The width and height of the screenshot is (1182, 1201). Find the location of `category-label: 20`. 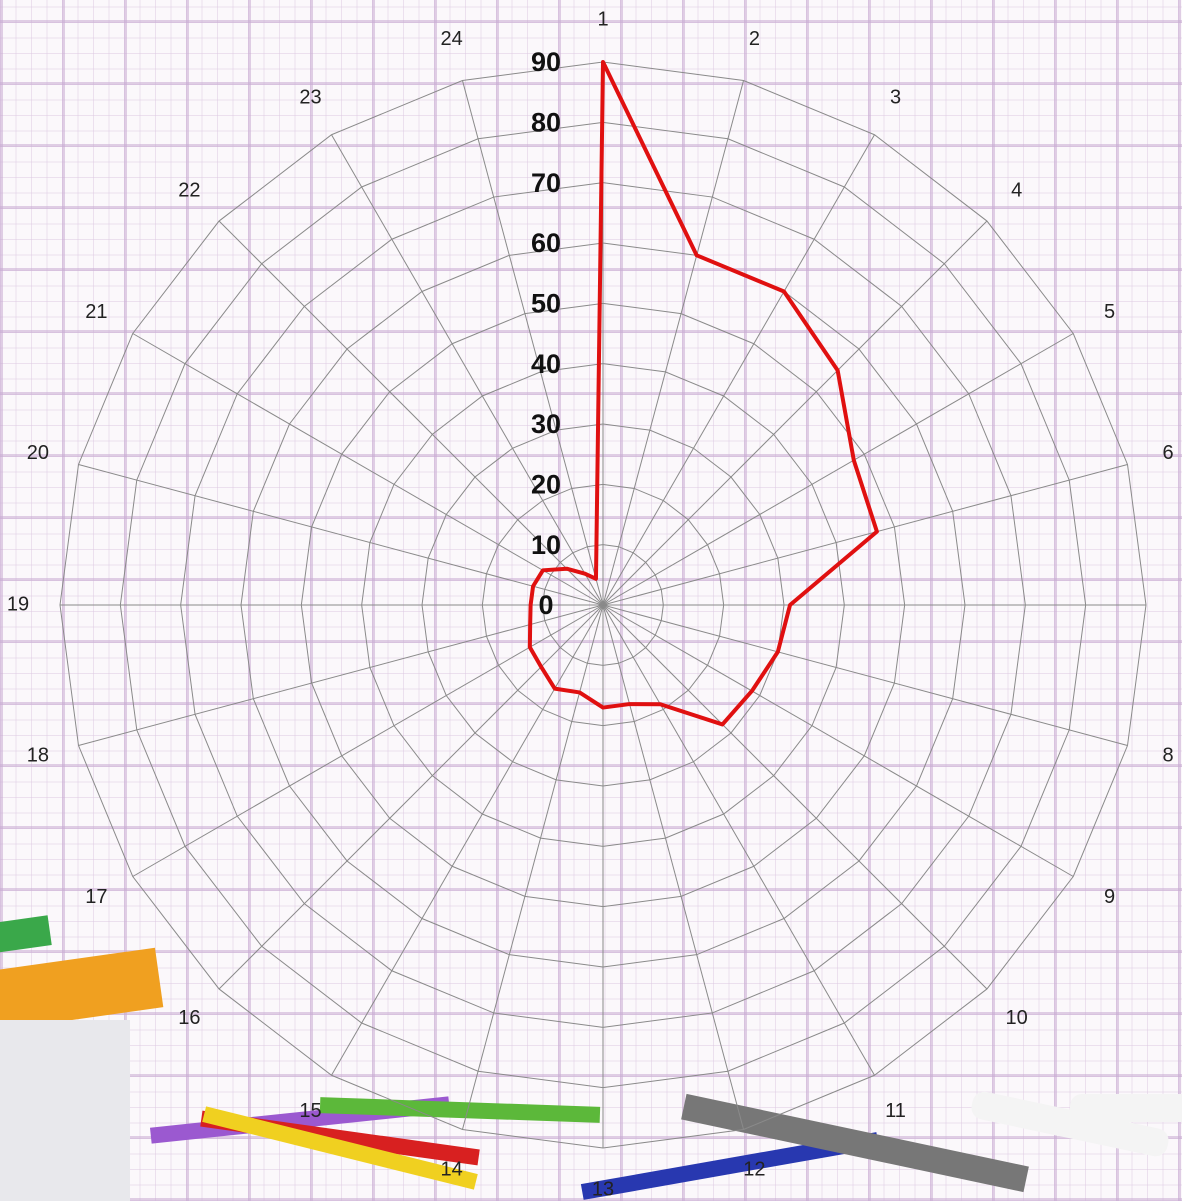

category-label: 20 is located at coordinates (38, 453).